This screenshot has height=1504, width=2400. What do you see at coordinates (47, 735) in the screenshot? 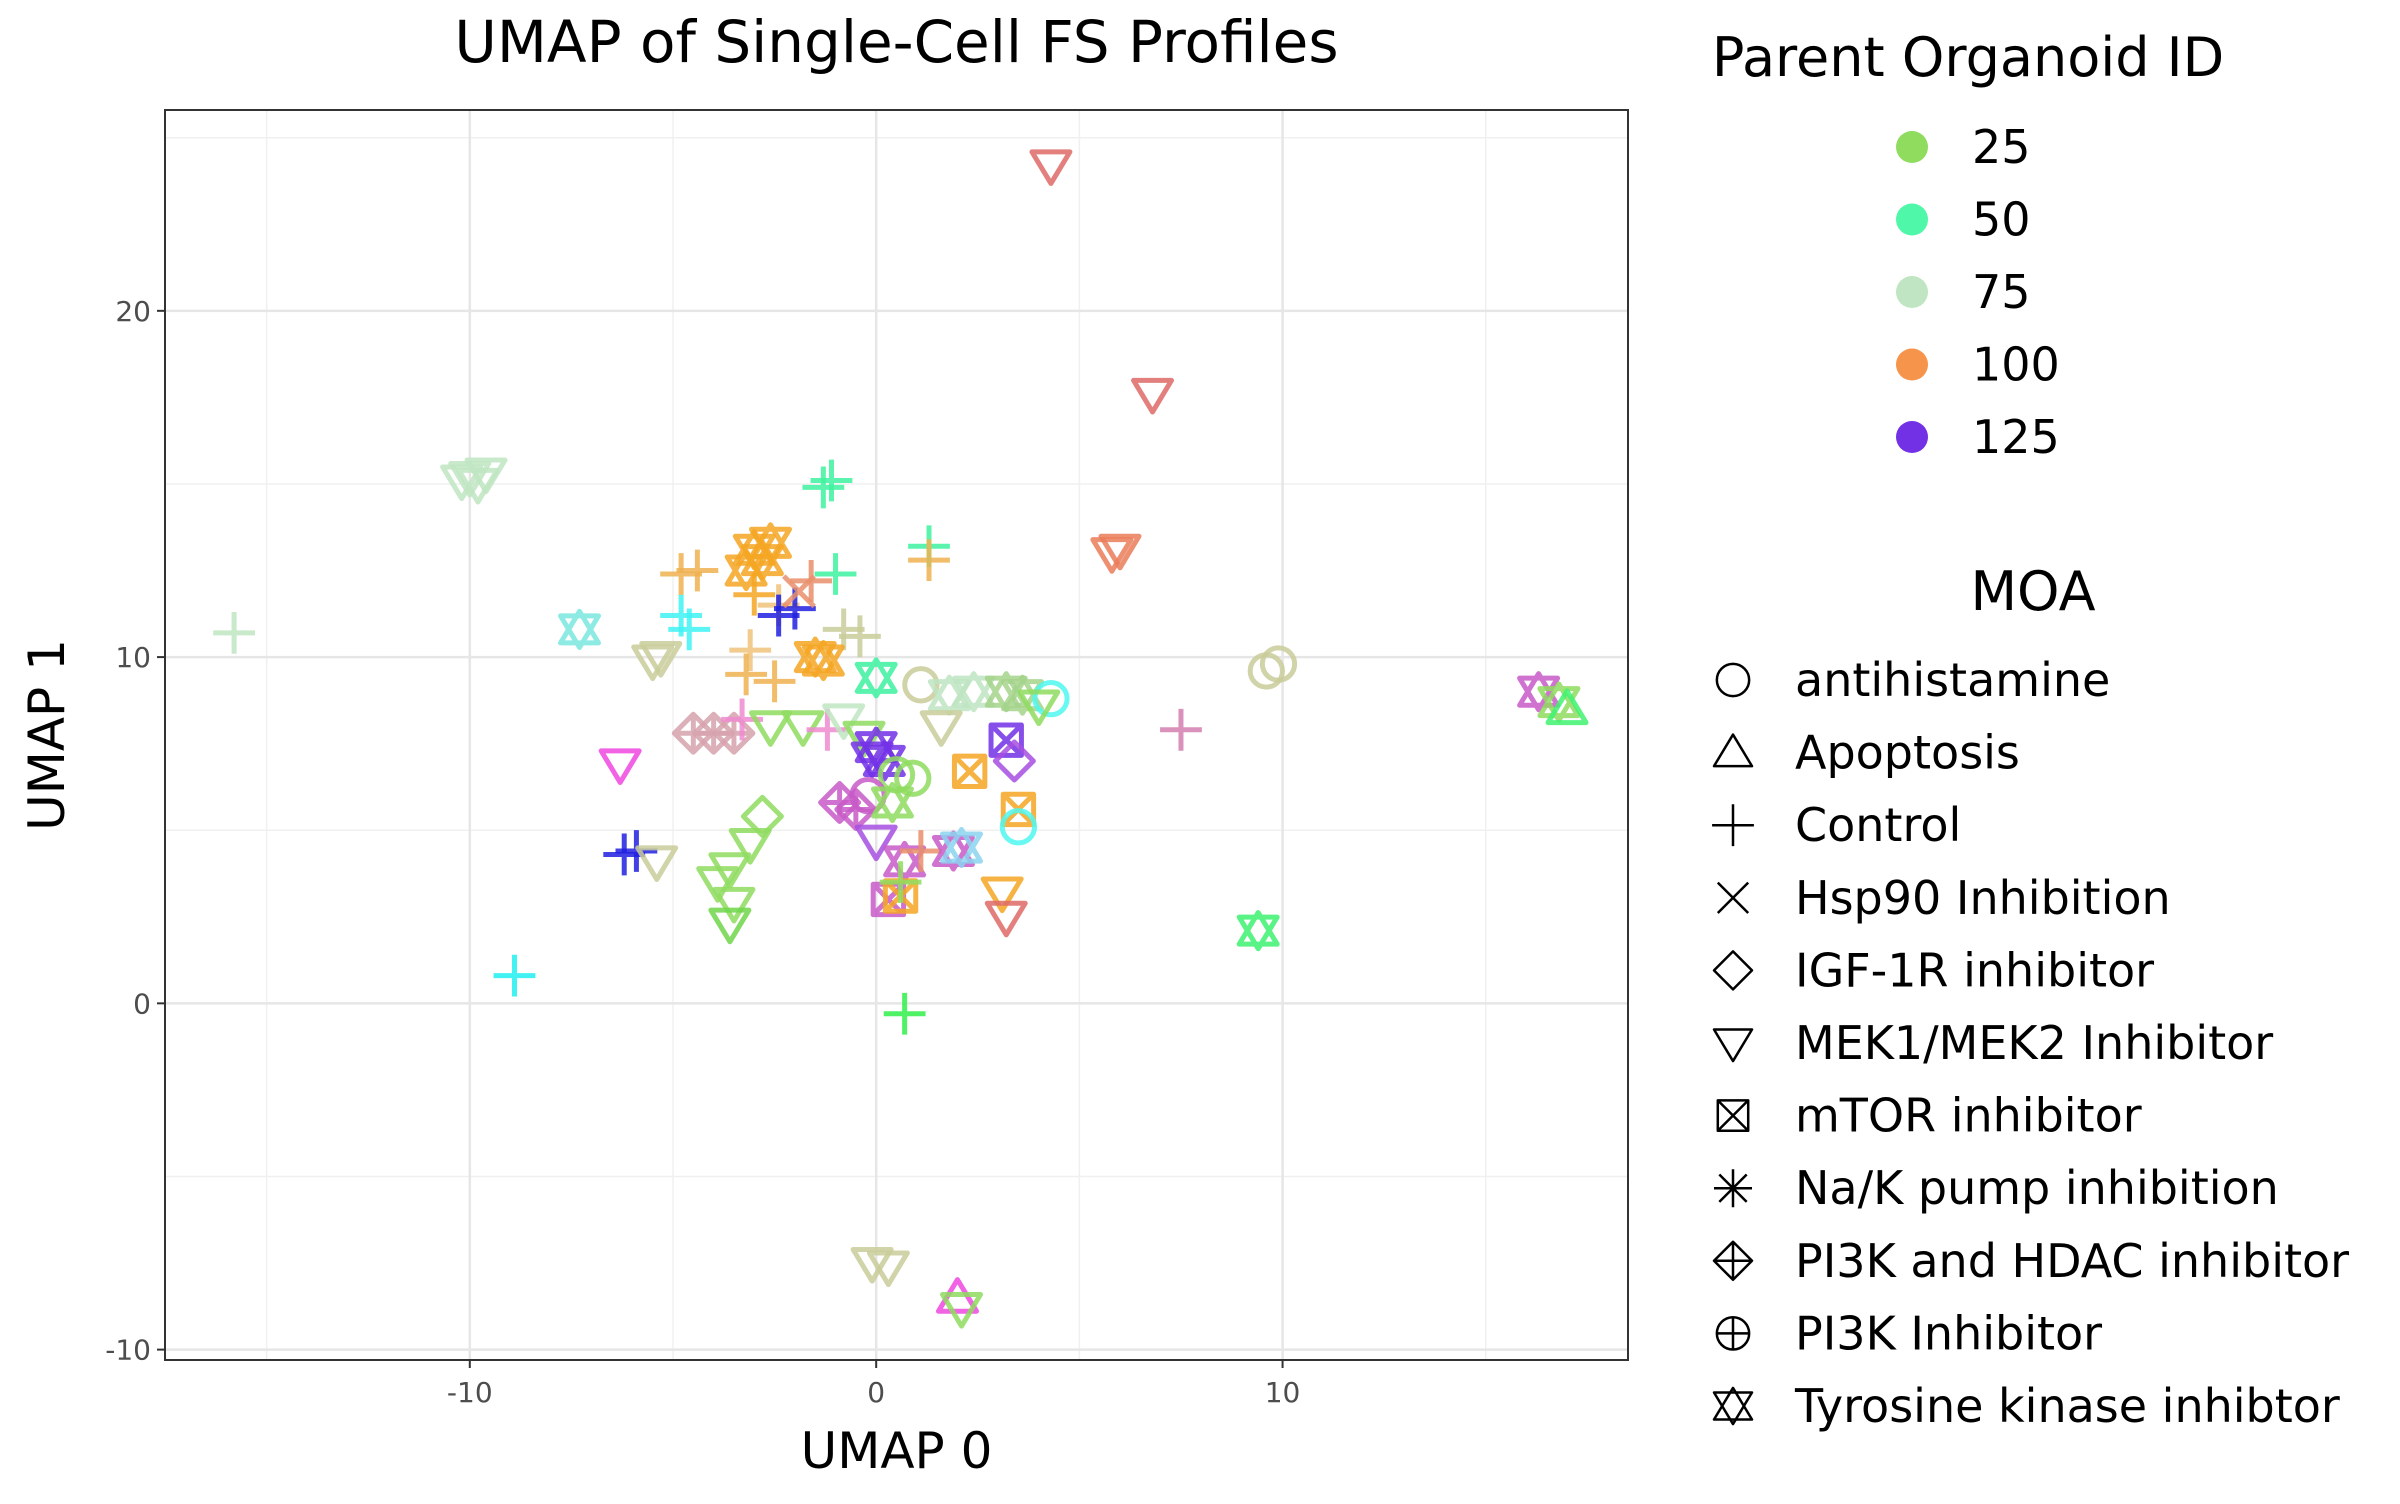
I see `y-axis-label: UMAP 1` at bounding box center [47, 735].